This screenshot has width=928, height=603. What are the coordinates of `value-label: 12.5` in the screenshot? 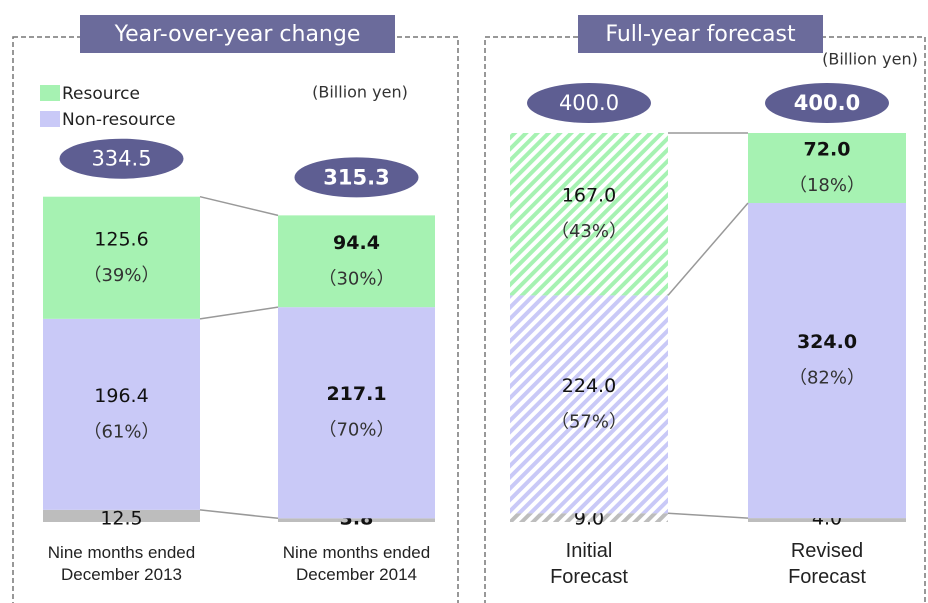 It's located at (121, 519).